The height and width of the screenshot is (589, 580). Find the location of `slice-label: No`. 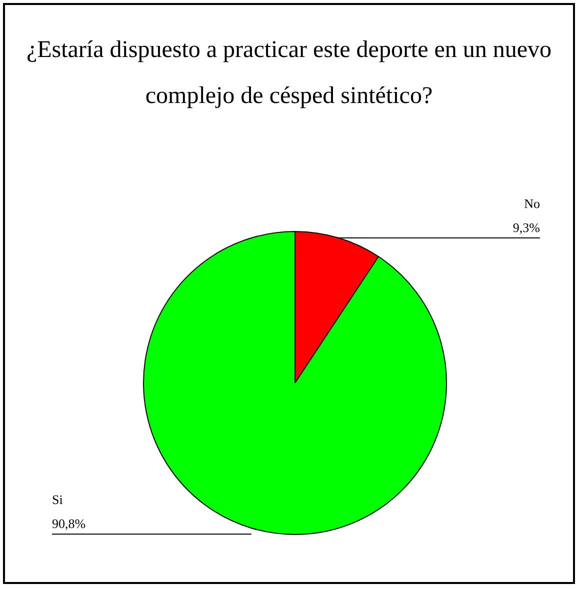

slice-label: No is located at coordinates (532, 203).